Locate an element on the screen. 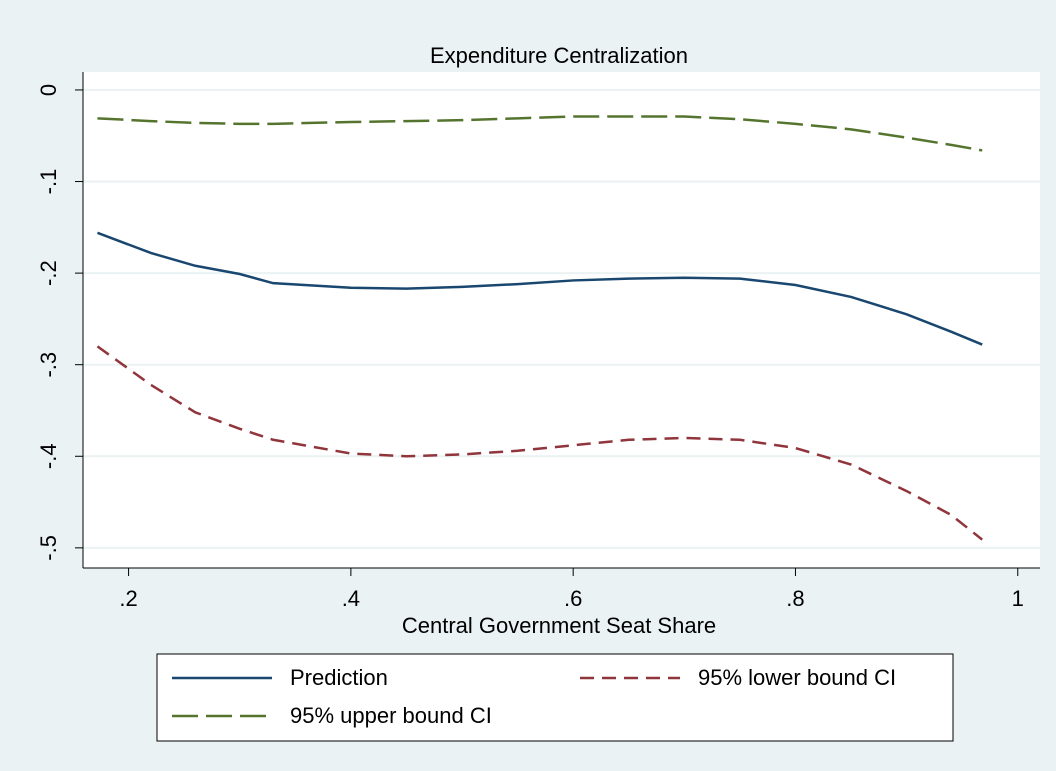  y-tick-label: -.5 is located at coordinates (48, 548).